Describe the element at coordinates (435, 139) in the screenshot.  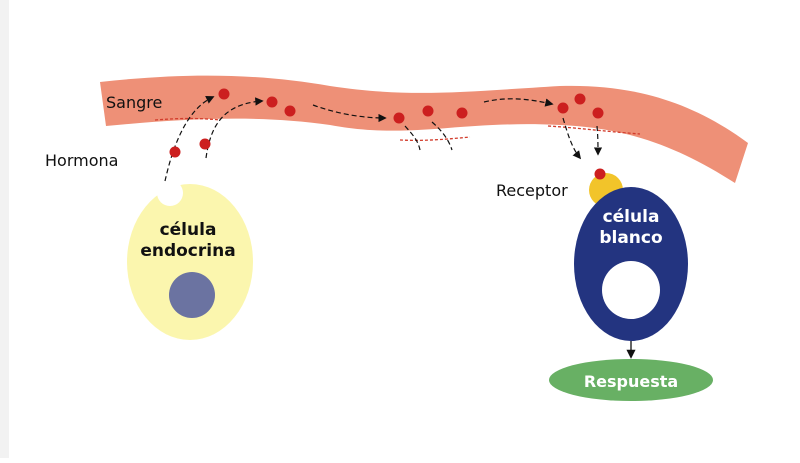
I see `vessel-edge-middle` at that location.